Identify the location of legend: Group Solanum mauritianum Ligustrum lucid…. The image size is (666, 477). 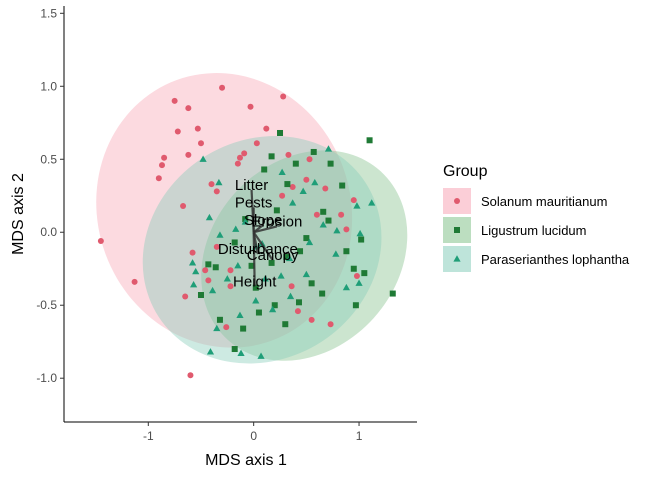
(536, 217).